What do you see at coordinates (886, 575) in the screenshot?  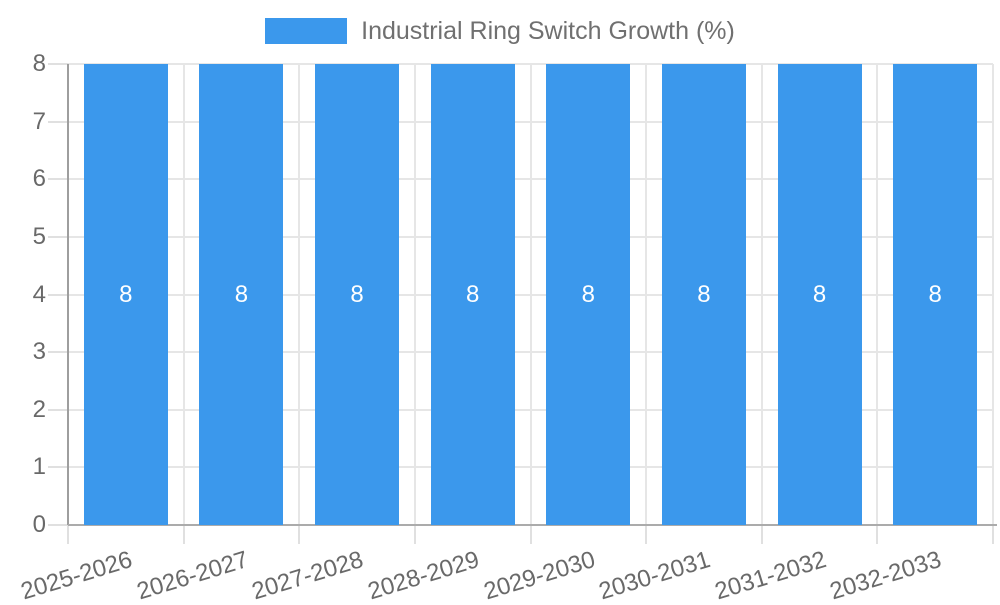 I see `x-tick-label: 2032-2033` at bounding box center [886, 575].